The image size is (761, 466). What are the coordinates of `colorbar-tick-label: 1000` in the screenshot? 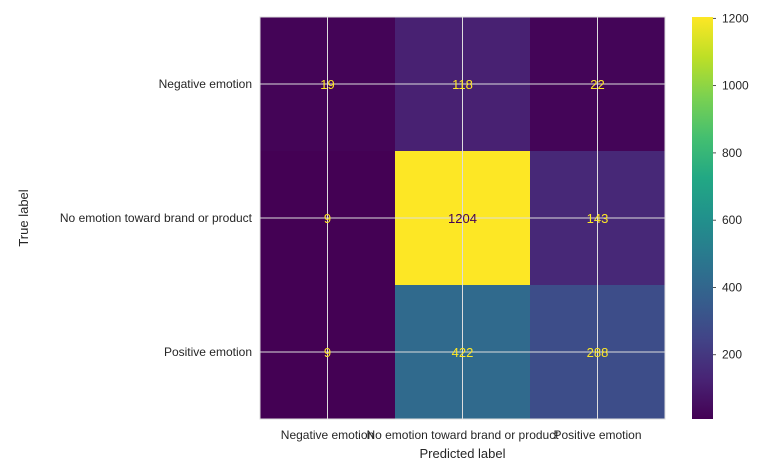 It's located at (735, 86).